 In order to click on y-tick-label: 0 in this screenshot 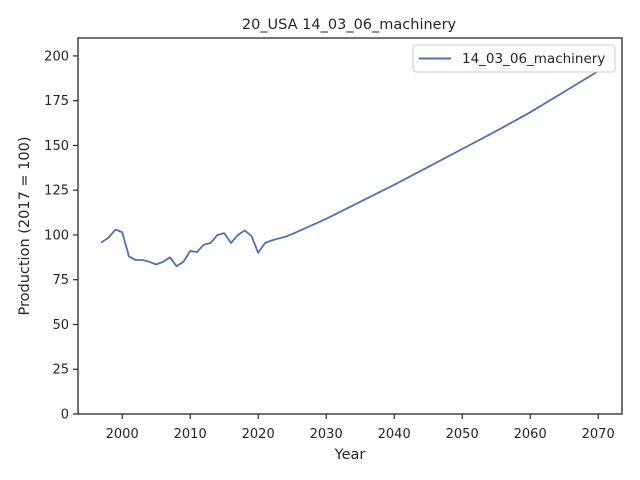, I will do `click(65, 415)`.